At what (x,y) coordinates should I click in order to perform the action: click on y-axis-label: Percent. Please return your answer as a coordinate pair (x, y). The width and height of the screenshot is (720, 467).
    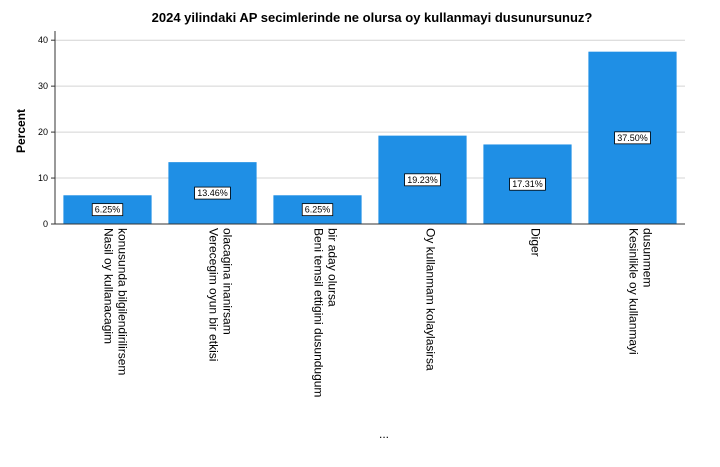
    Looking at the image, I should click on (21, 131).